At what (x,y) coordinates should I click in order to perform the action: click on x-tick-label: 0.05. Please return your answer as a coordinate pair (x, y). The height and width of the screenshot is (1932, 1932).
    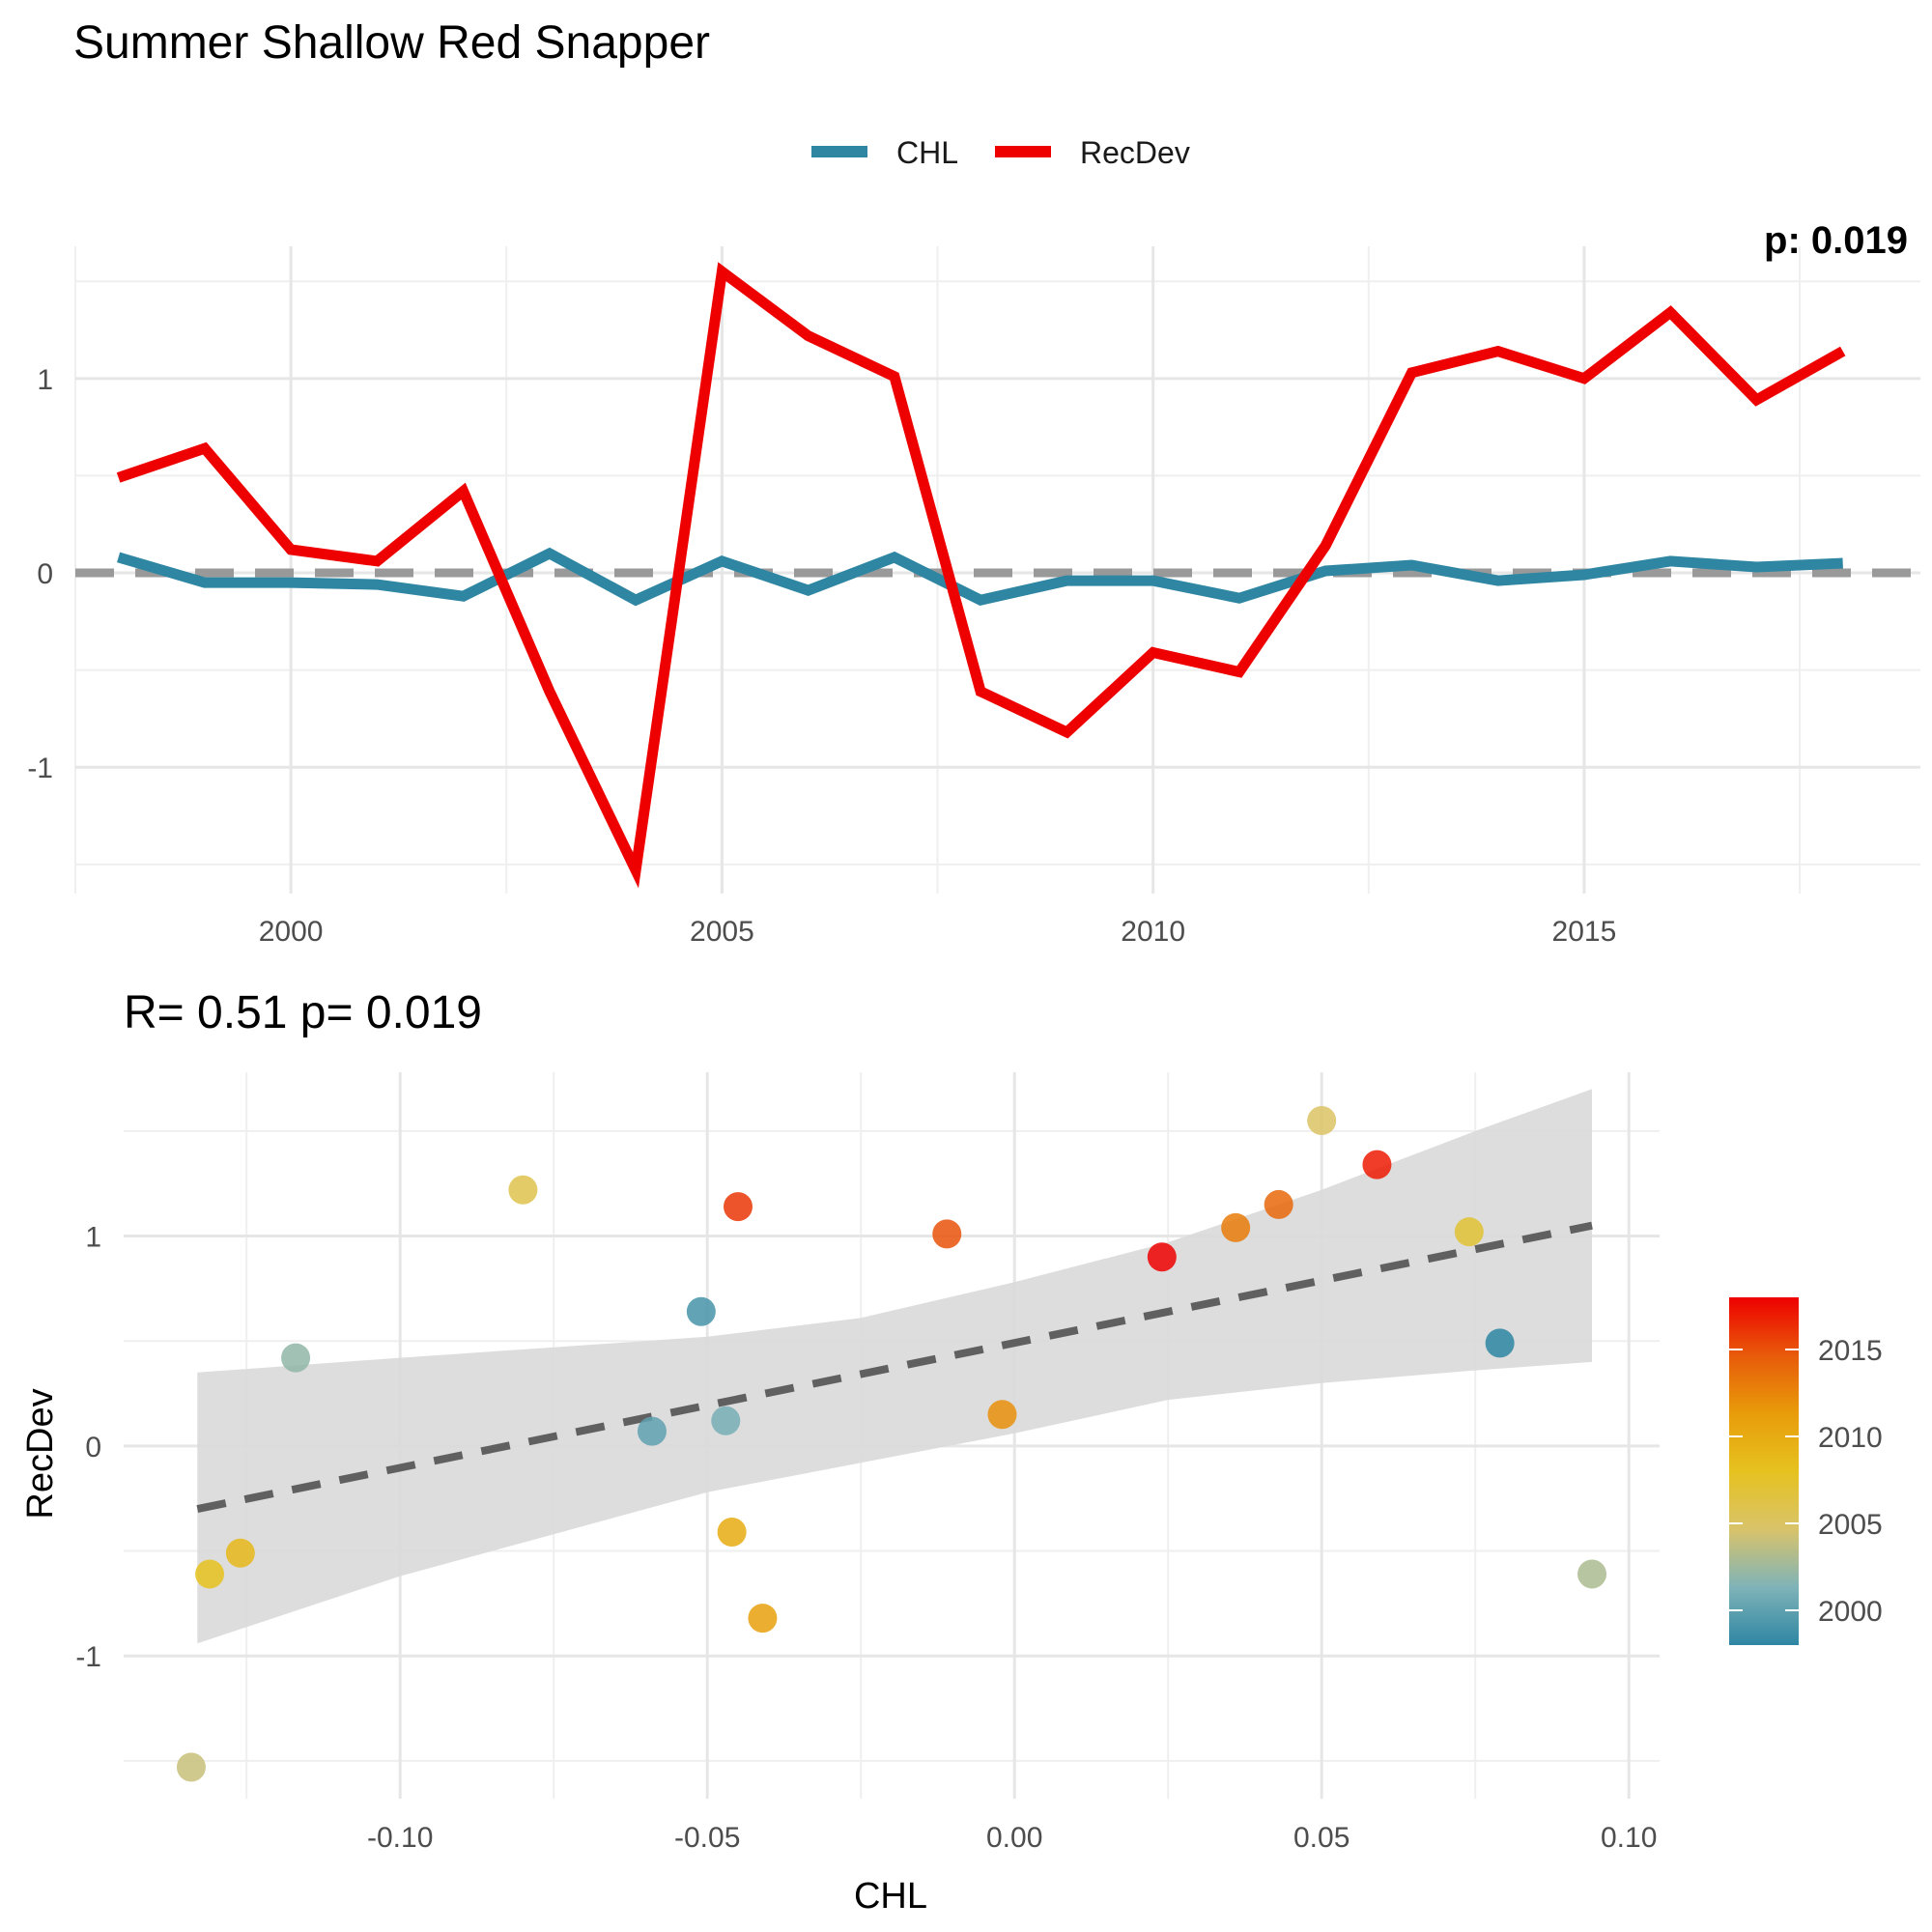
    Looking at the image, I should click on (1321, 1838).